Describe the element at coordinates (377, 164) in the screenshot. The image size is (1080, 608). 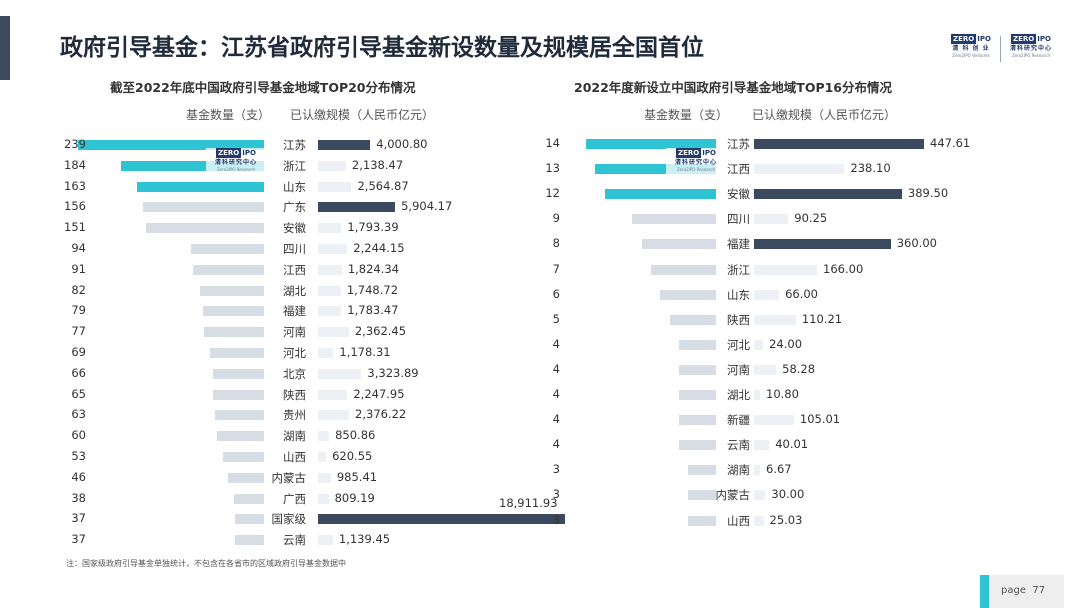
I see `scale-label: 2,138.47` at that location.